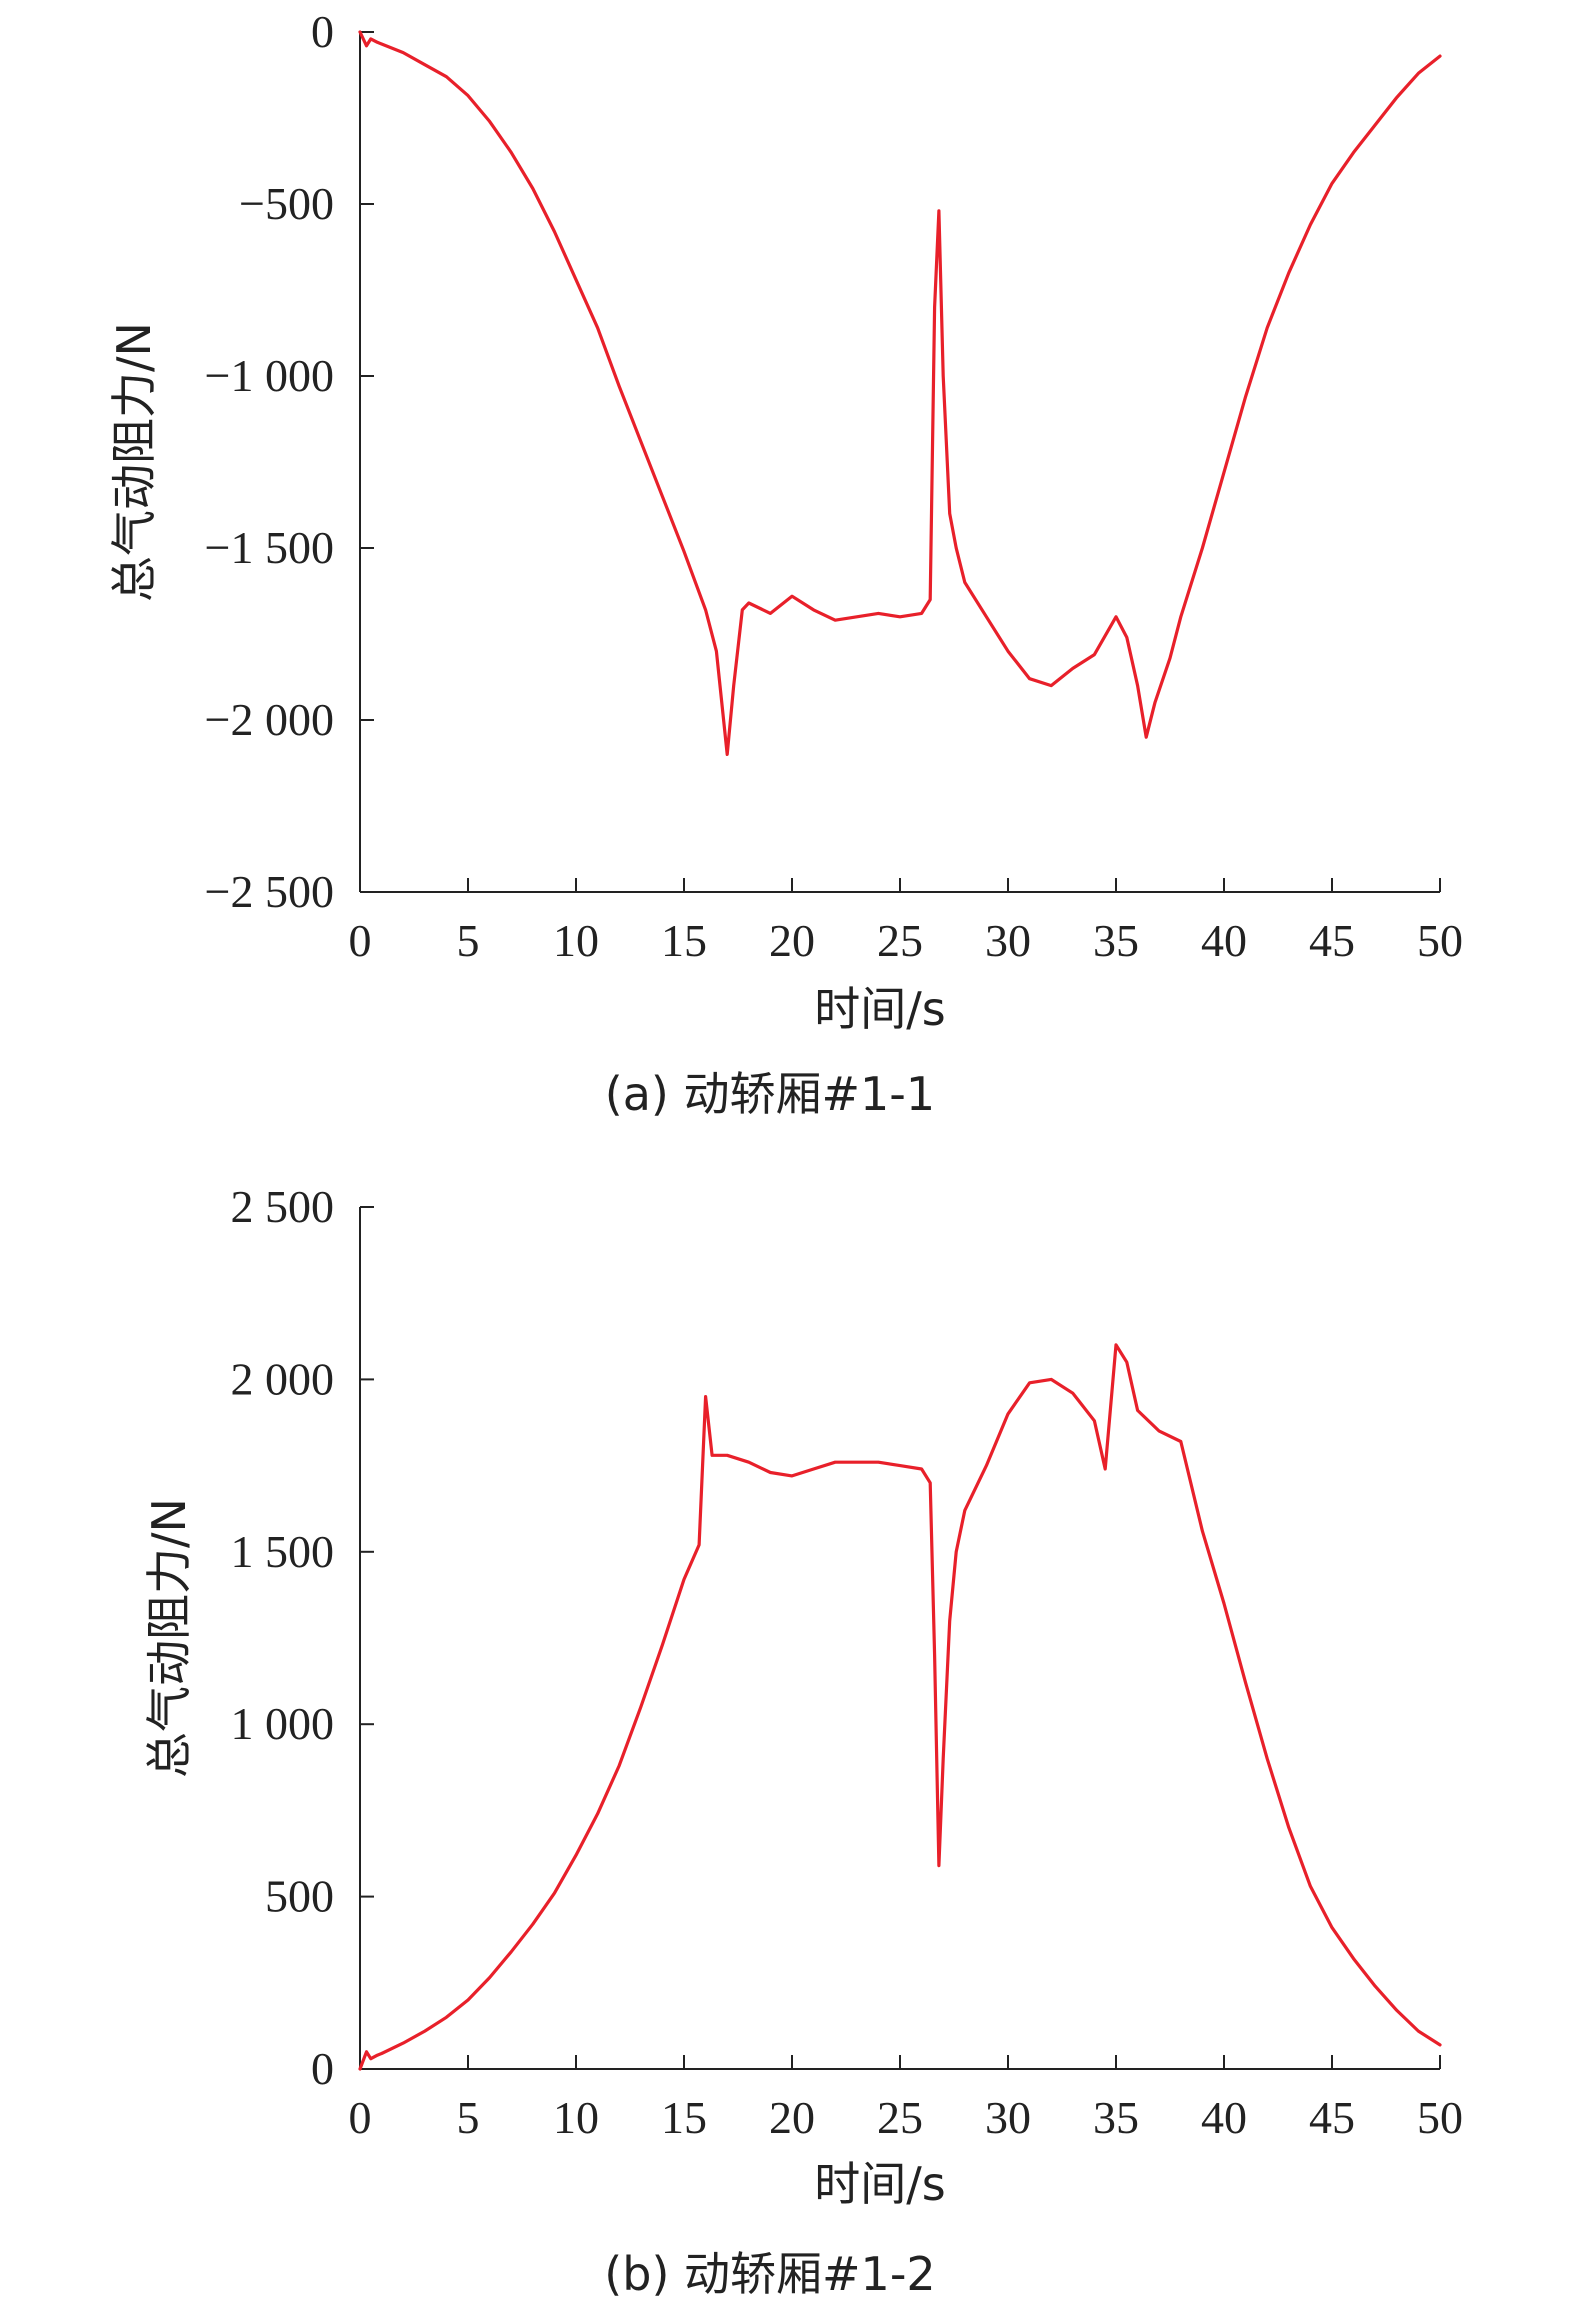 The width and height of the screenshot is (1575, 2306). Describe the element at coordinates (286, 203) in the screenshot. I see `y-tick-label: −500` at that location.